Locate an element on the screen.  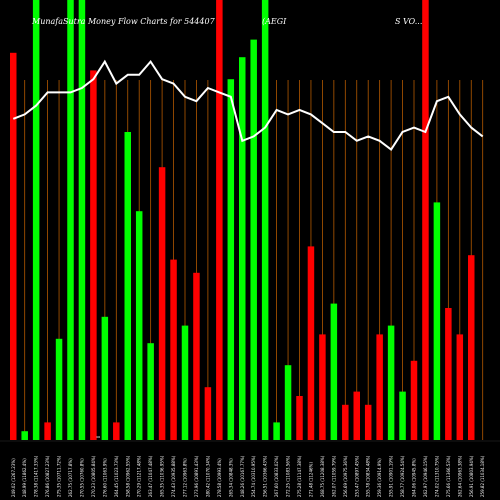
x-tick-label: 275.35 (10711.72%) is located at coordinates (59, 476).